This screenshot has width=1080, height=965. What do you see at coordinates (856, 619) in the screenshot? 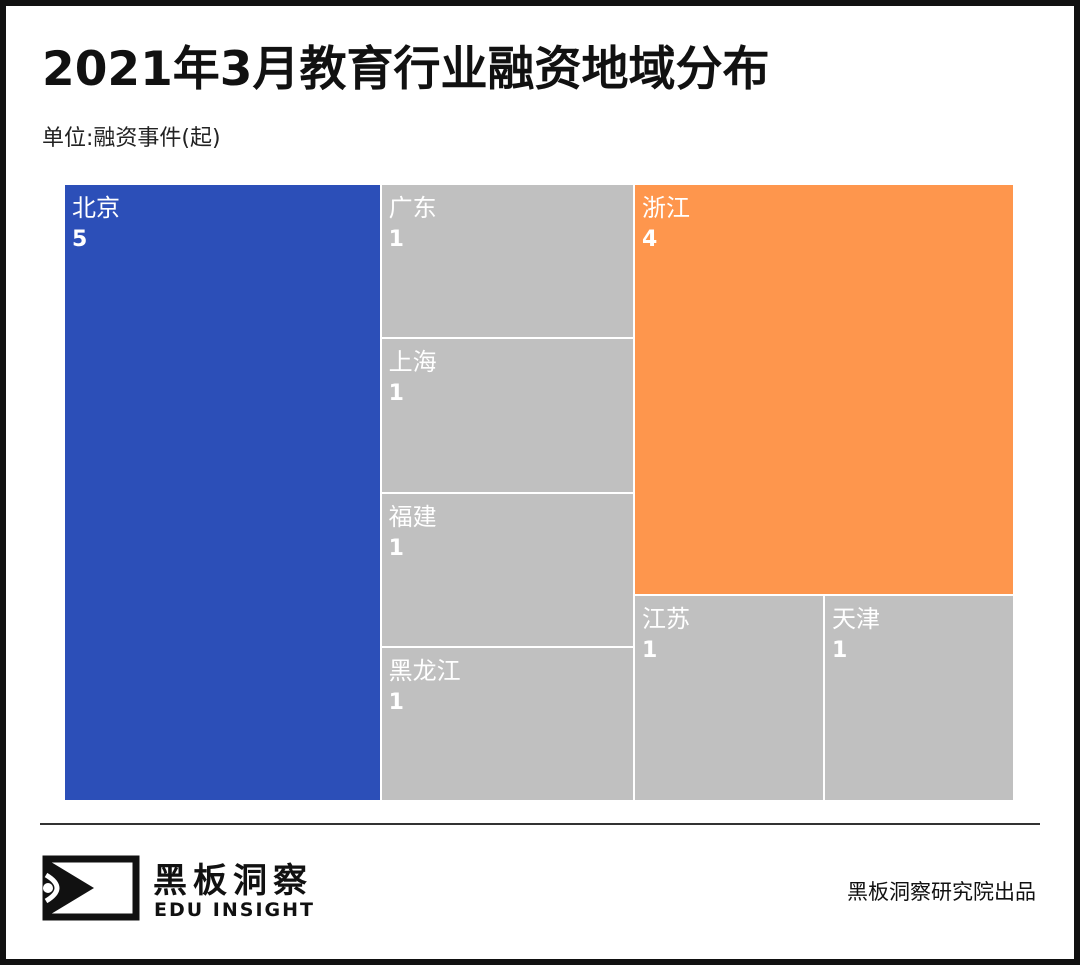
I see `treemap-cell-label: 天津` at bounding box center [856, 619].